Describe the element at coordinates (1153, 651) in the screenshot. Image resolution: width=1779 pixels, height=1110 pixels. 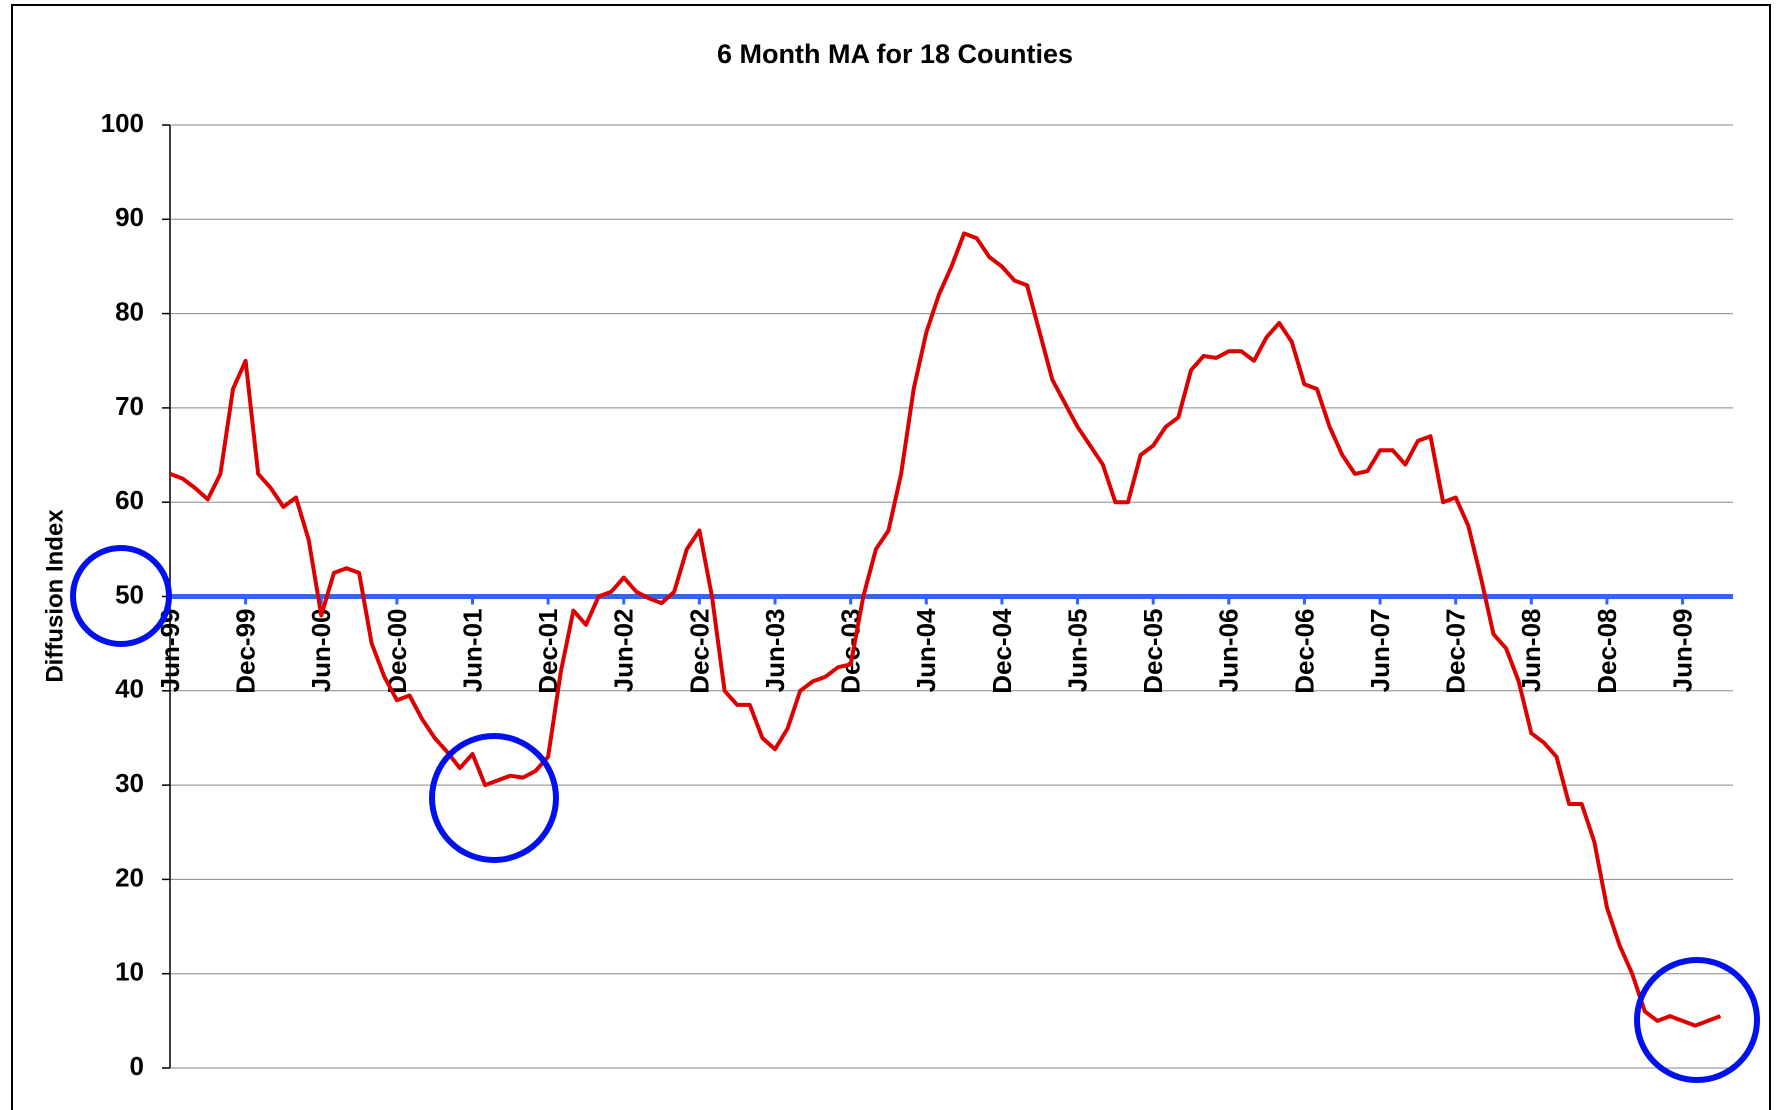
I see `x-tick-label: Dec-05` at that location.